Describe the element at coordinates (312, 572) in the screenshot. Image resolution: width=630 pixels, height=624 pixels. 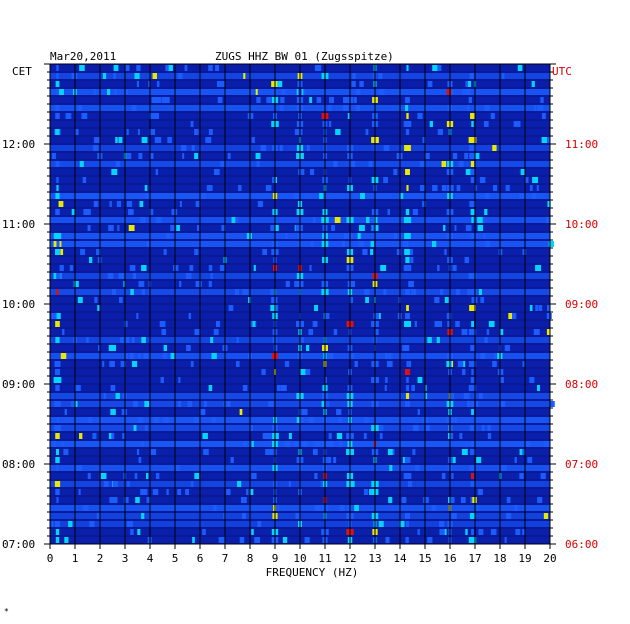
I see `x-axis-title: FREQUENCY (HZ)` at that location.